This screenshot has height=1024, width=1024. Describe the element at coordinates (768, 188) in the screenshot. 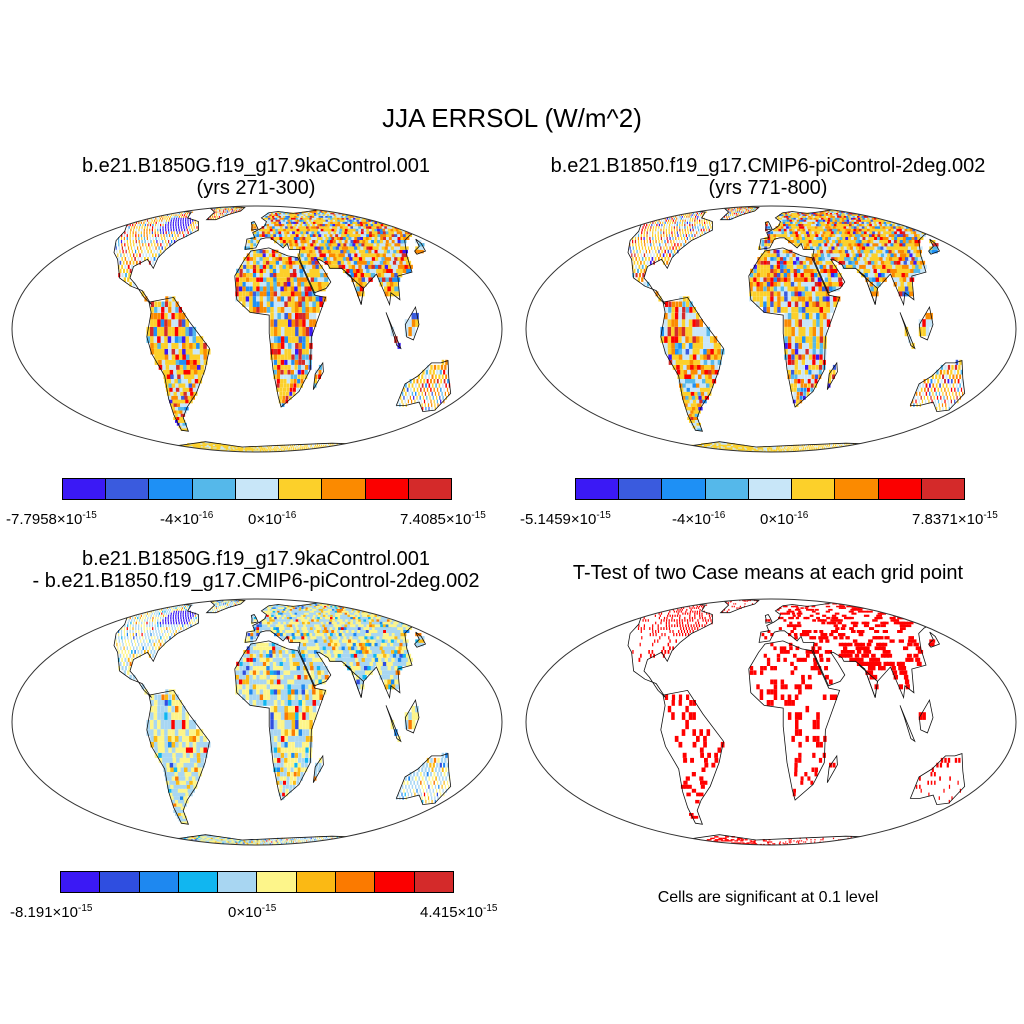

I see `panel-case2-title-line2: (yrs 771-800)` at that location.